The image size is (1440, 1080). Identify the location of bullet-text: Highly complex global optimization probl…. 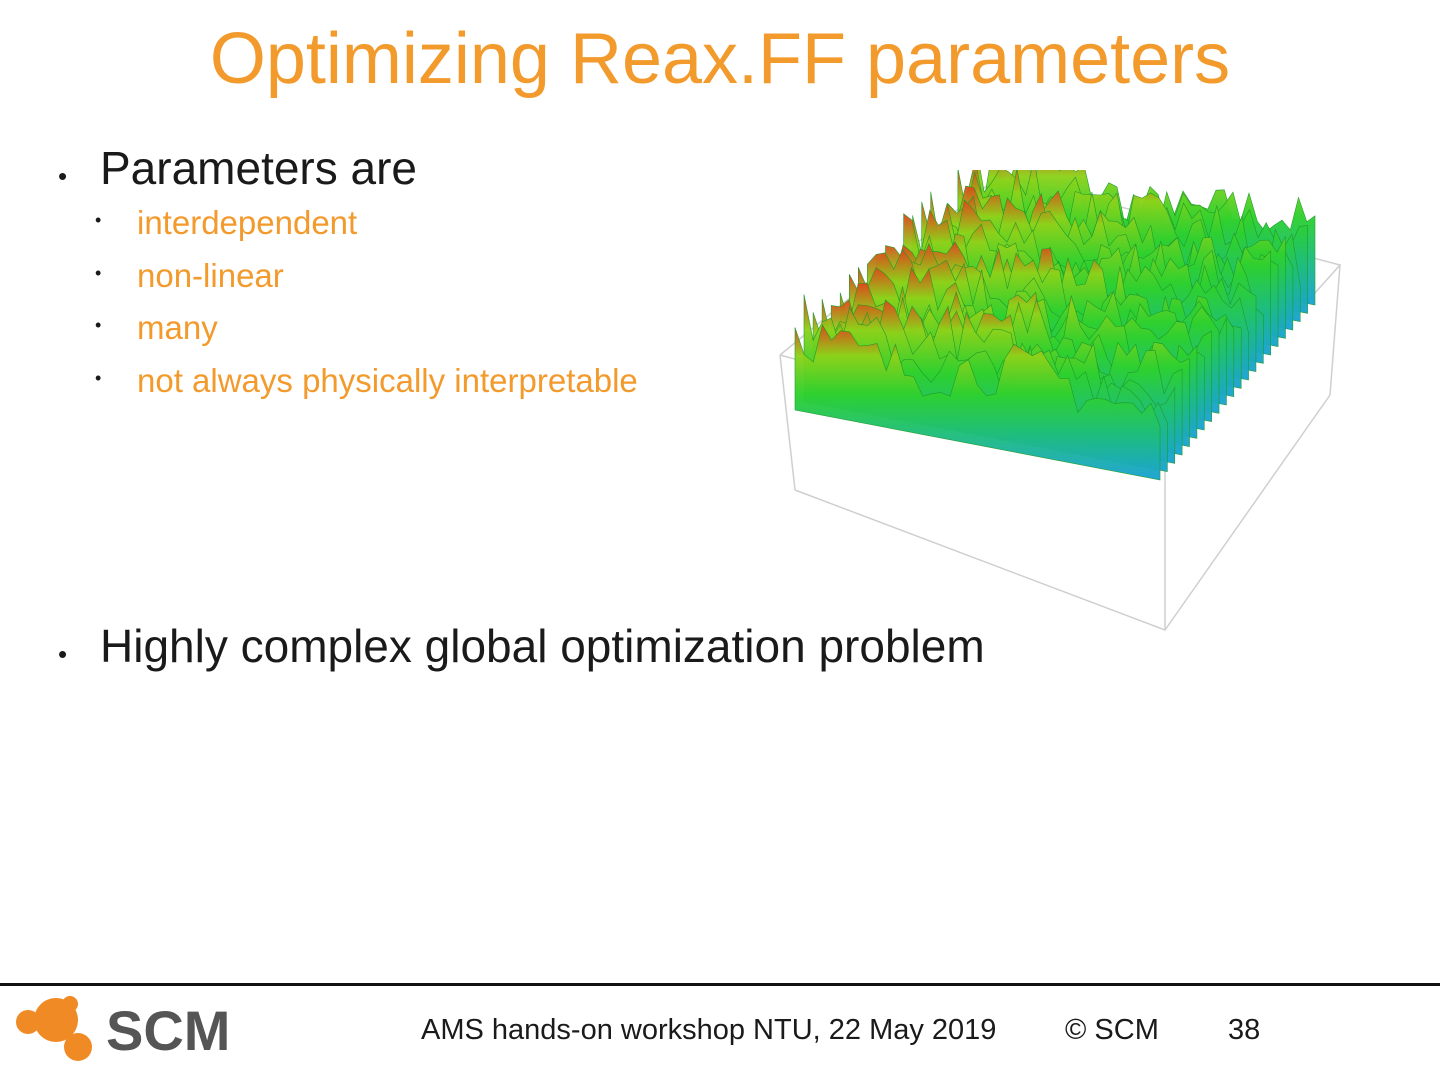
(542, 646).